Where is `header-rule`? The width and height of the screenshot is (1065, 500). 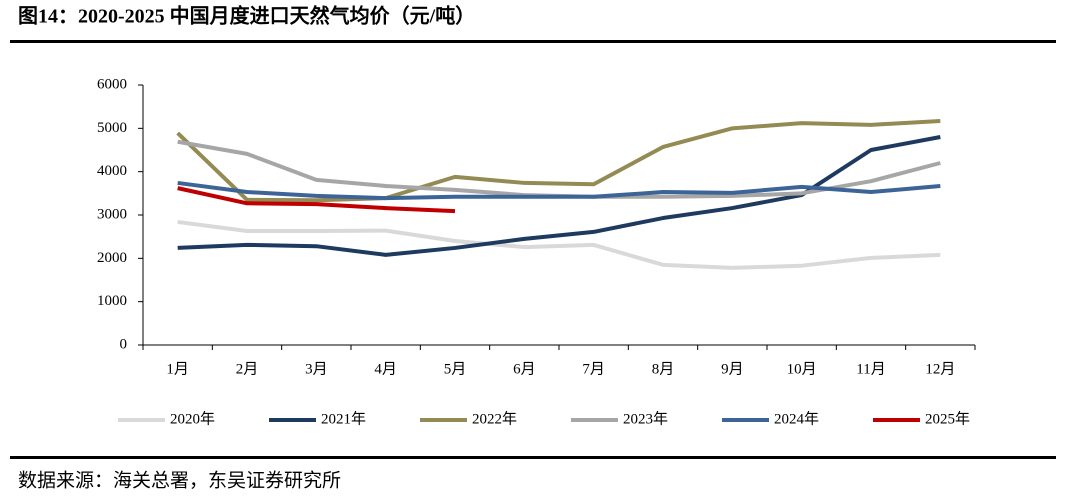 header-rule is located at coordinates (533, 41).